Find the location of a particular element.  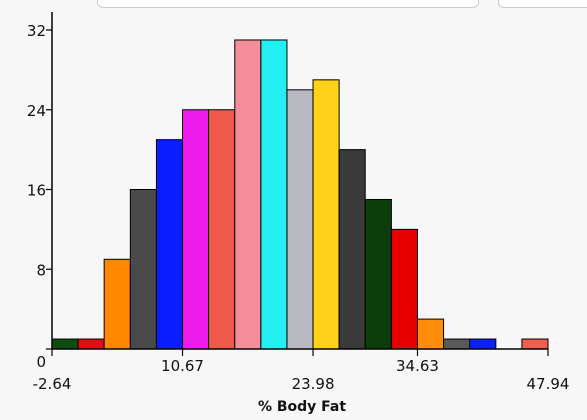

y-axis-ticks: 0 8 16 24 32 is located at coordinates (39, 196).